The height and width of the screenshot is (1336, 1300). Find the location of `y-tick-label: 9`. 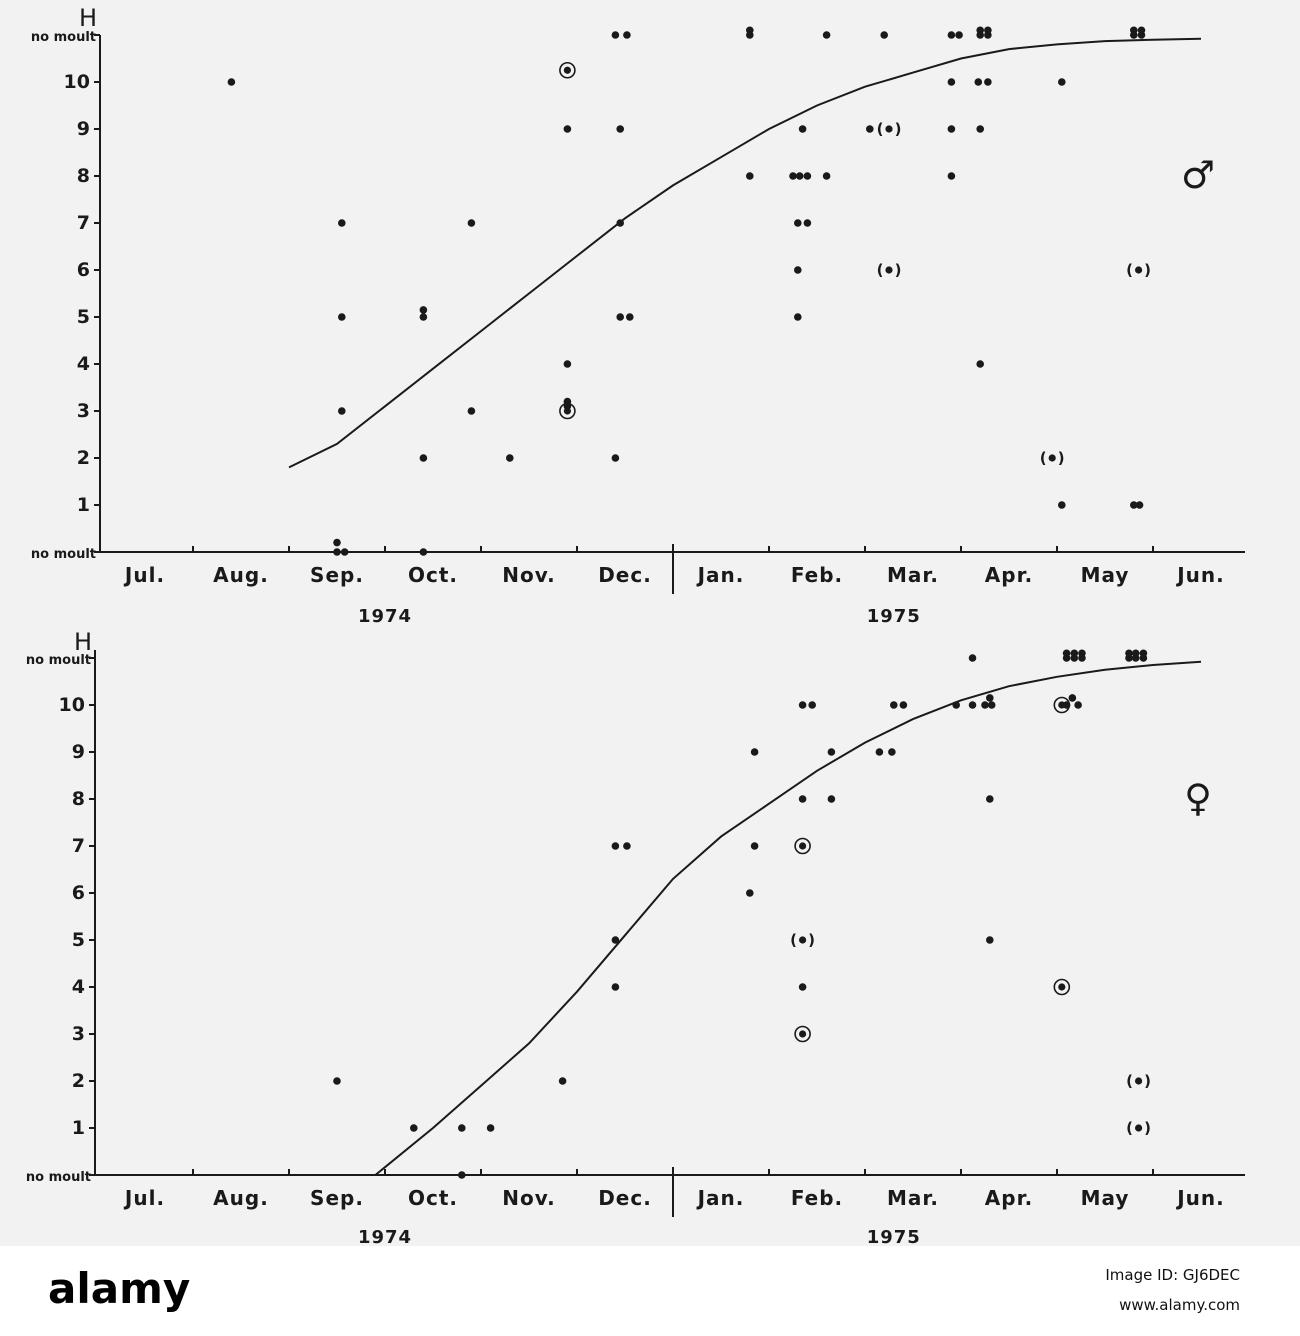

y-tick-label: 9 is located at coordinates (78, 752).